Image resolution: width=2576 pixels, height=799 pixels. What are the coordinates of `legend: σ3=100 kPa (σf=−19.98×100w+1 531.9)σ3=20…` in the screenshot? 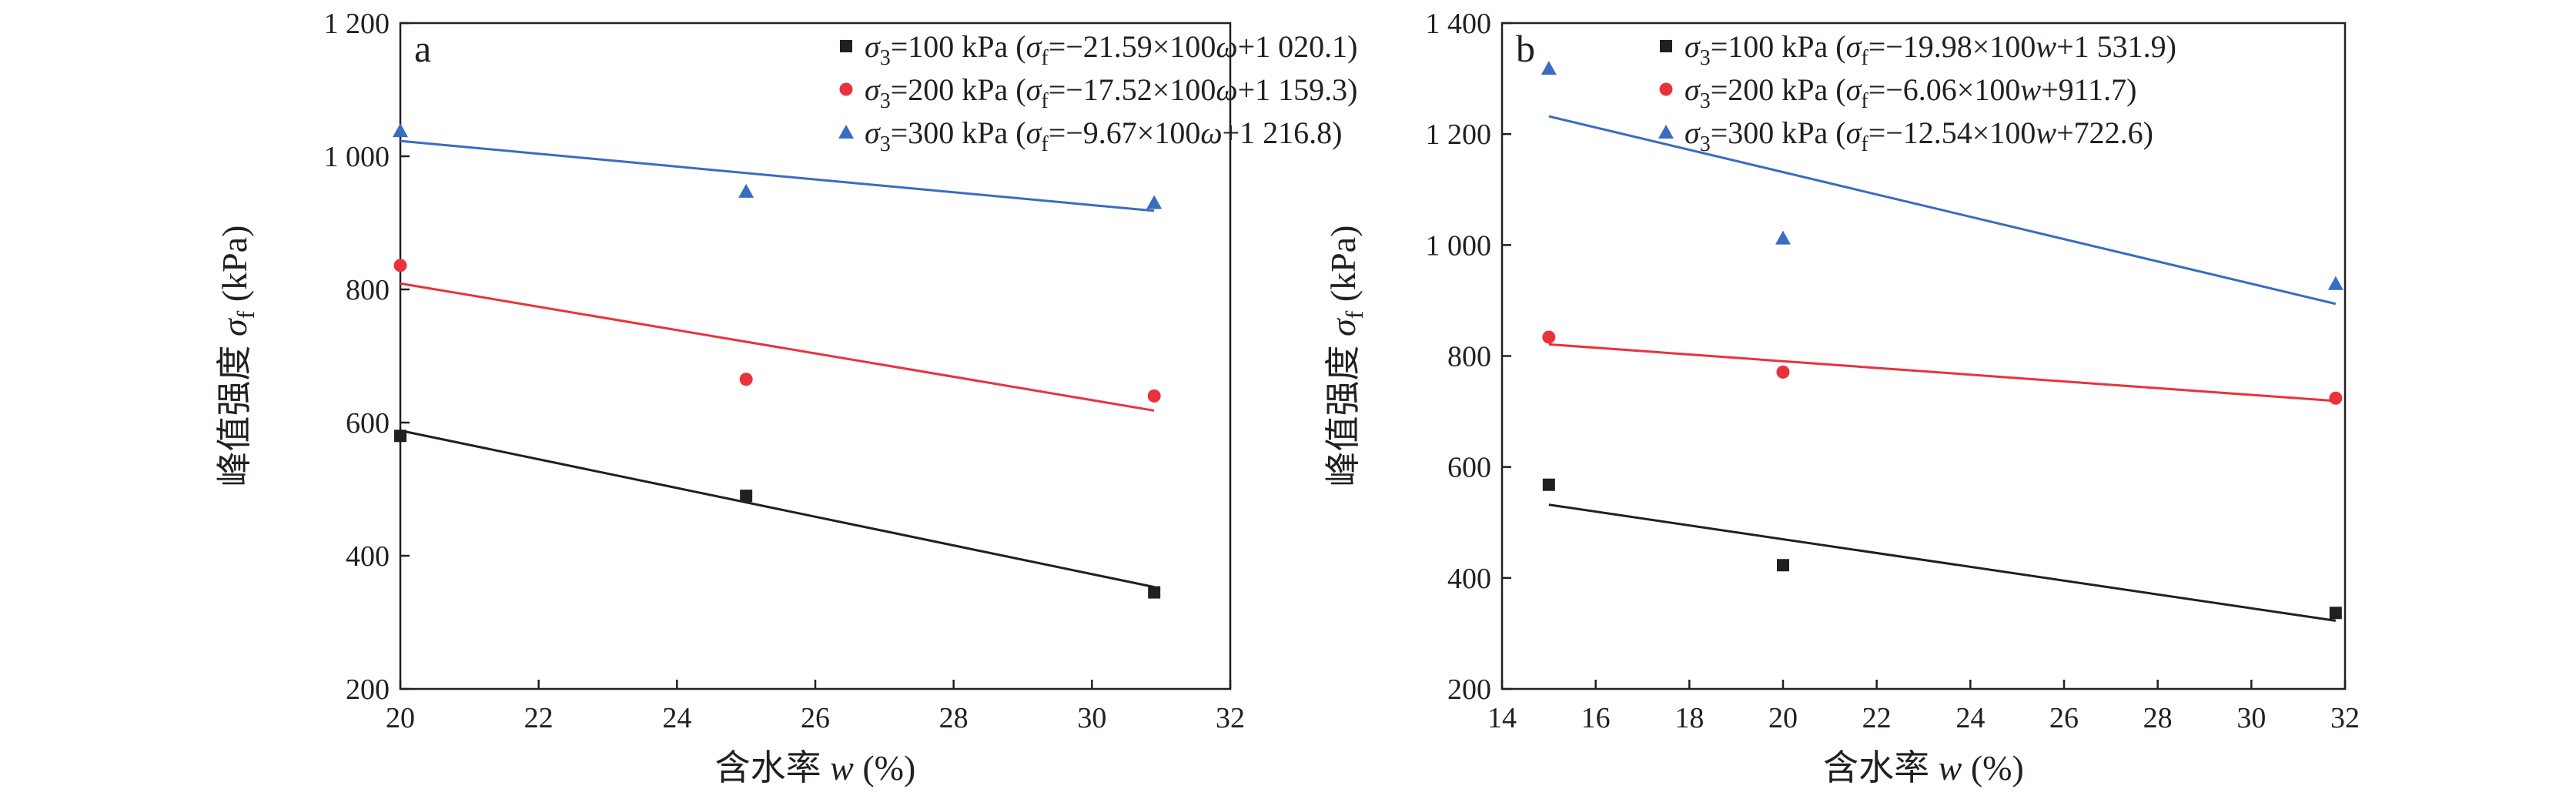 It's located at (1917, 93).